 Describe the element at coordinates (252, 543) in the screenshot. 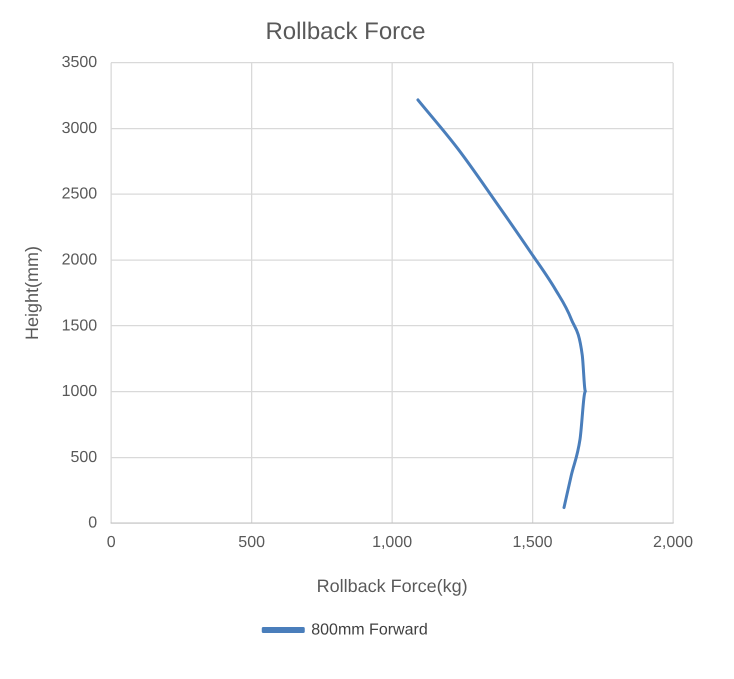

I see `x-tick-label: 500` at that location.